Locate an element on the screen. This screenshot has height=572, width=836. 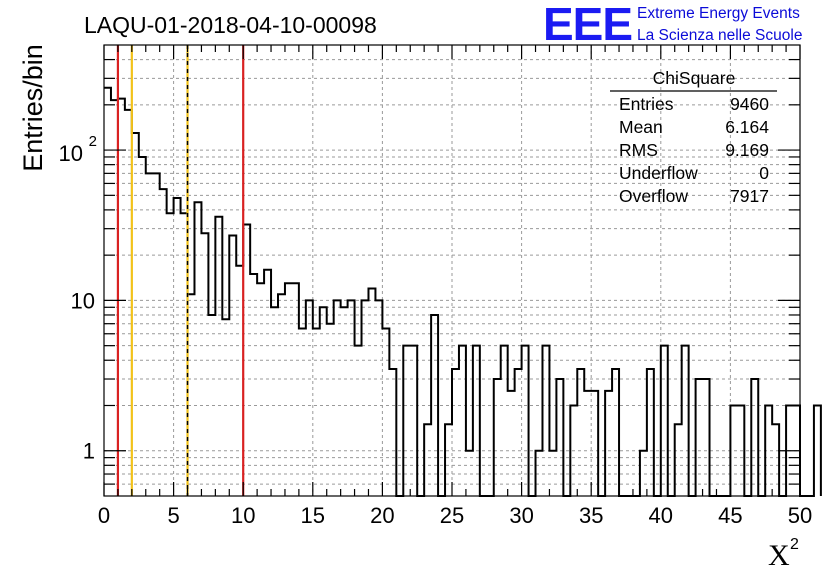
x-tick-label: 30 is located at coordinates (521, 515).